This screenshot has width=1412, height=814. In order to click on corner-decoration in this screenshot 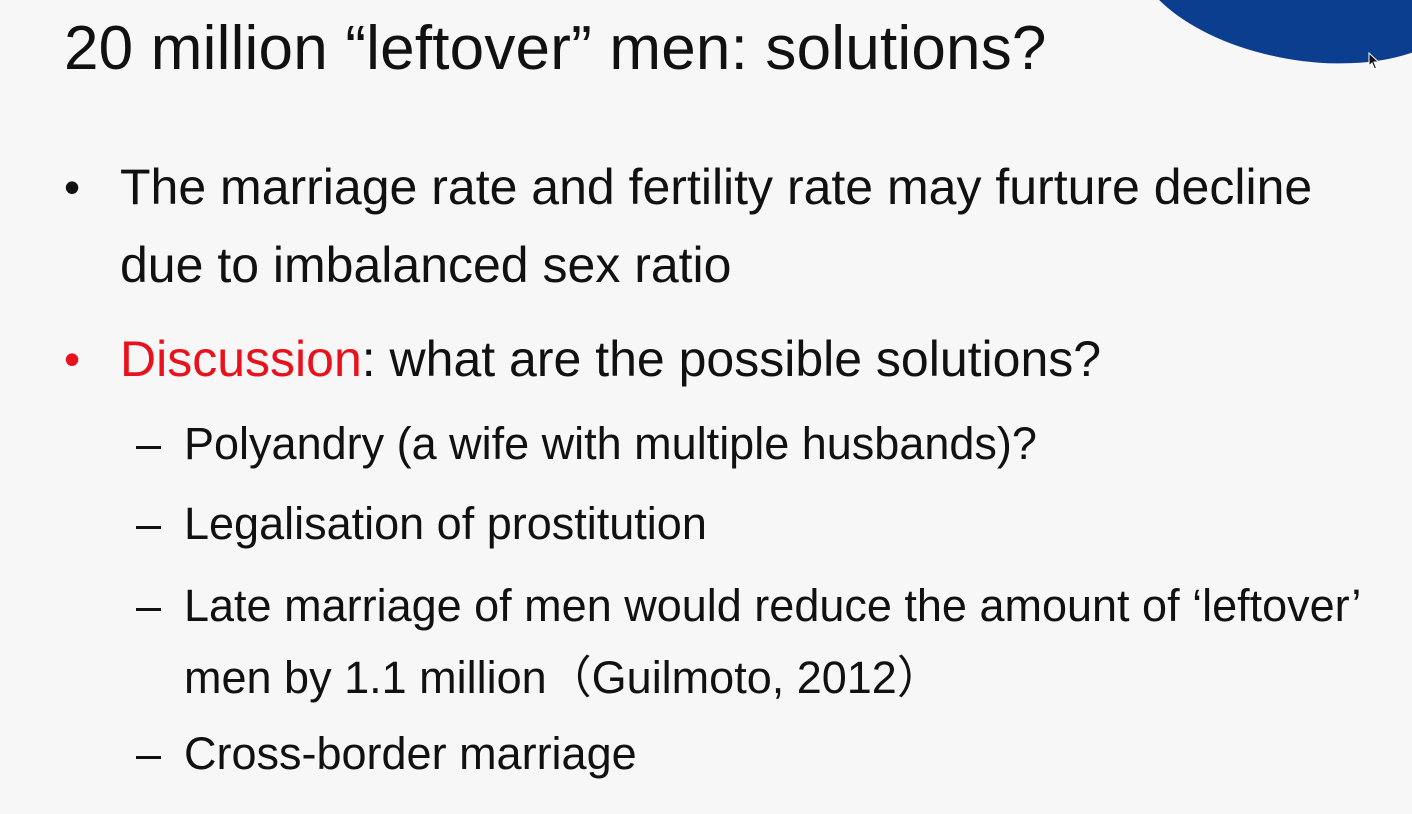, I will do `click(1265, 44)`.